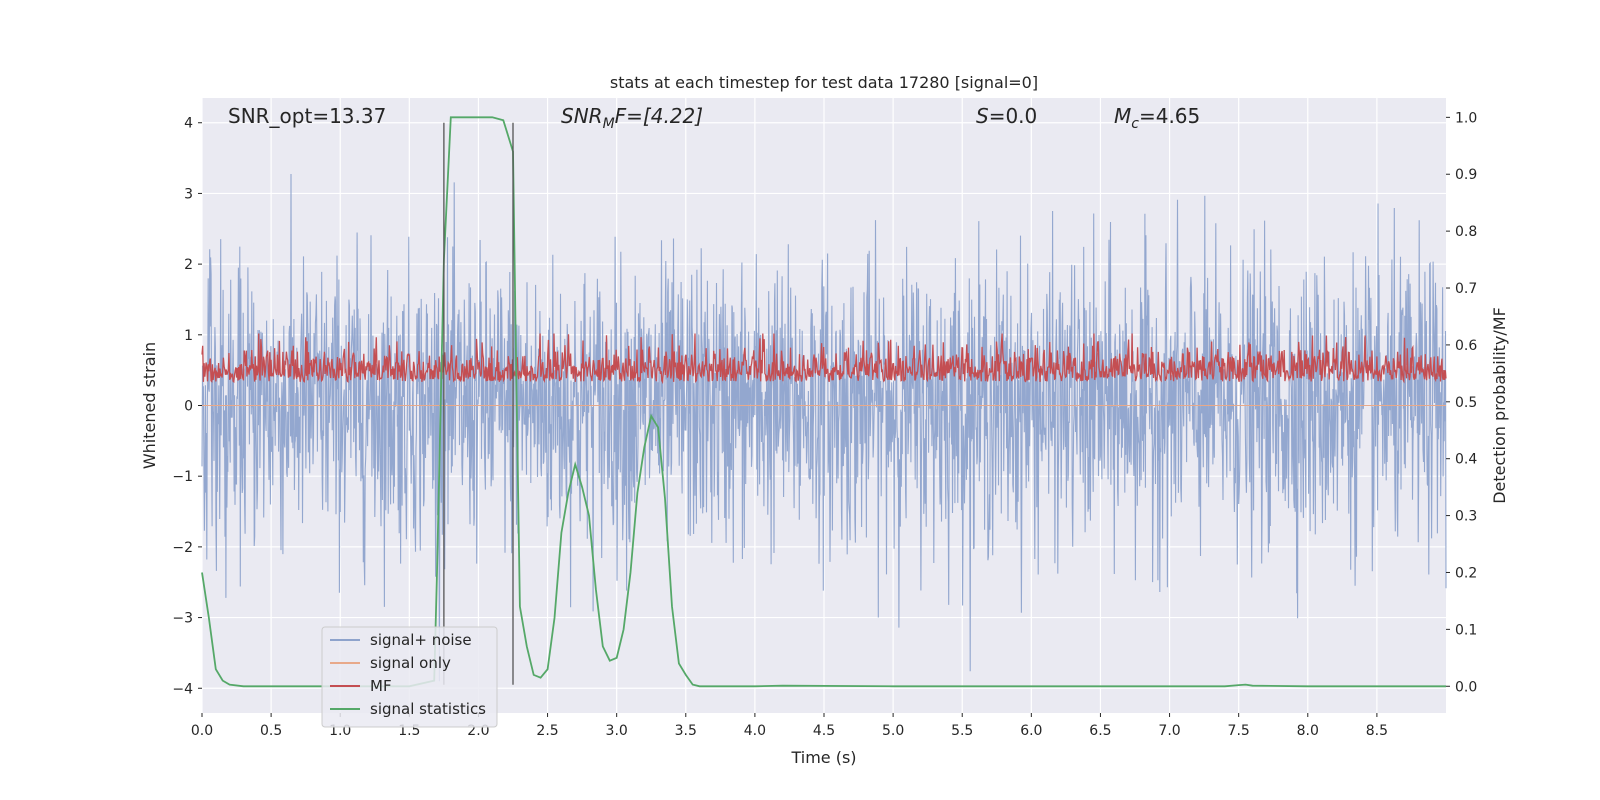 The height and width of the screenshot is (800, 1600). What do you see at coordinates (478, 403) in the screenshot?
I see `marker-lines` at bounding box center [478, 403].